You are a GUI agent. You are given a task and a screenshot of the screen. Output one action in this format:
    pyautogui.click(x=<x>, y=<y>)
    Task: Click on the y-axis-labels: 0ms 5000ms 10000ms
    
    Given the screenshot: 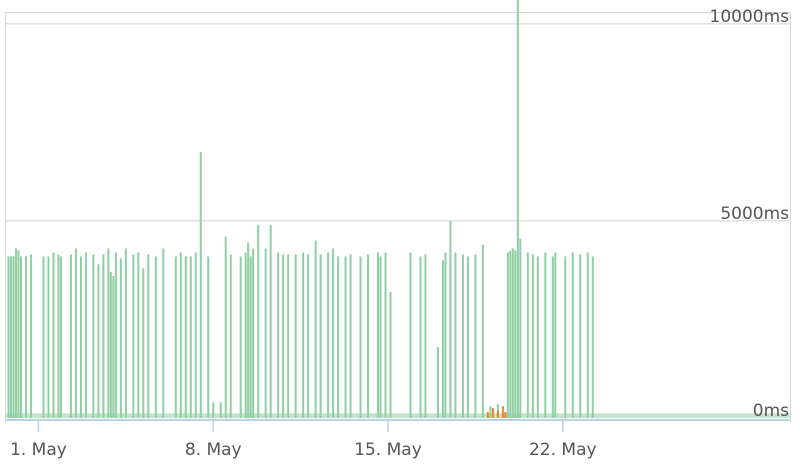 What is the action you would take?
    pyautogui.click(x=750, y=214)
    